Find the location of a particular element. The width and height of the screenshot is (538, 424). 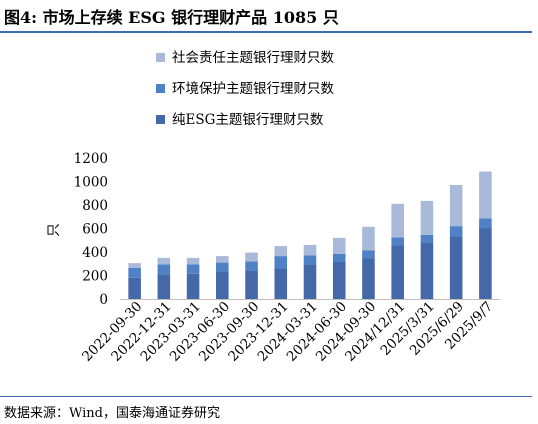

y-tick-label-0: 0 is located at coordinates (103, 300).